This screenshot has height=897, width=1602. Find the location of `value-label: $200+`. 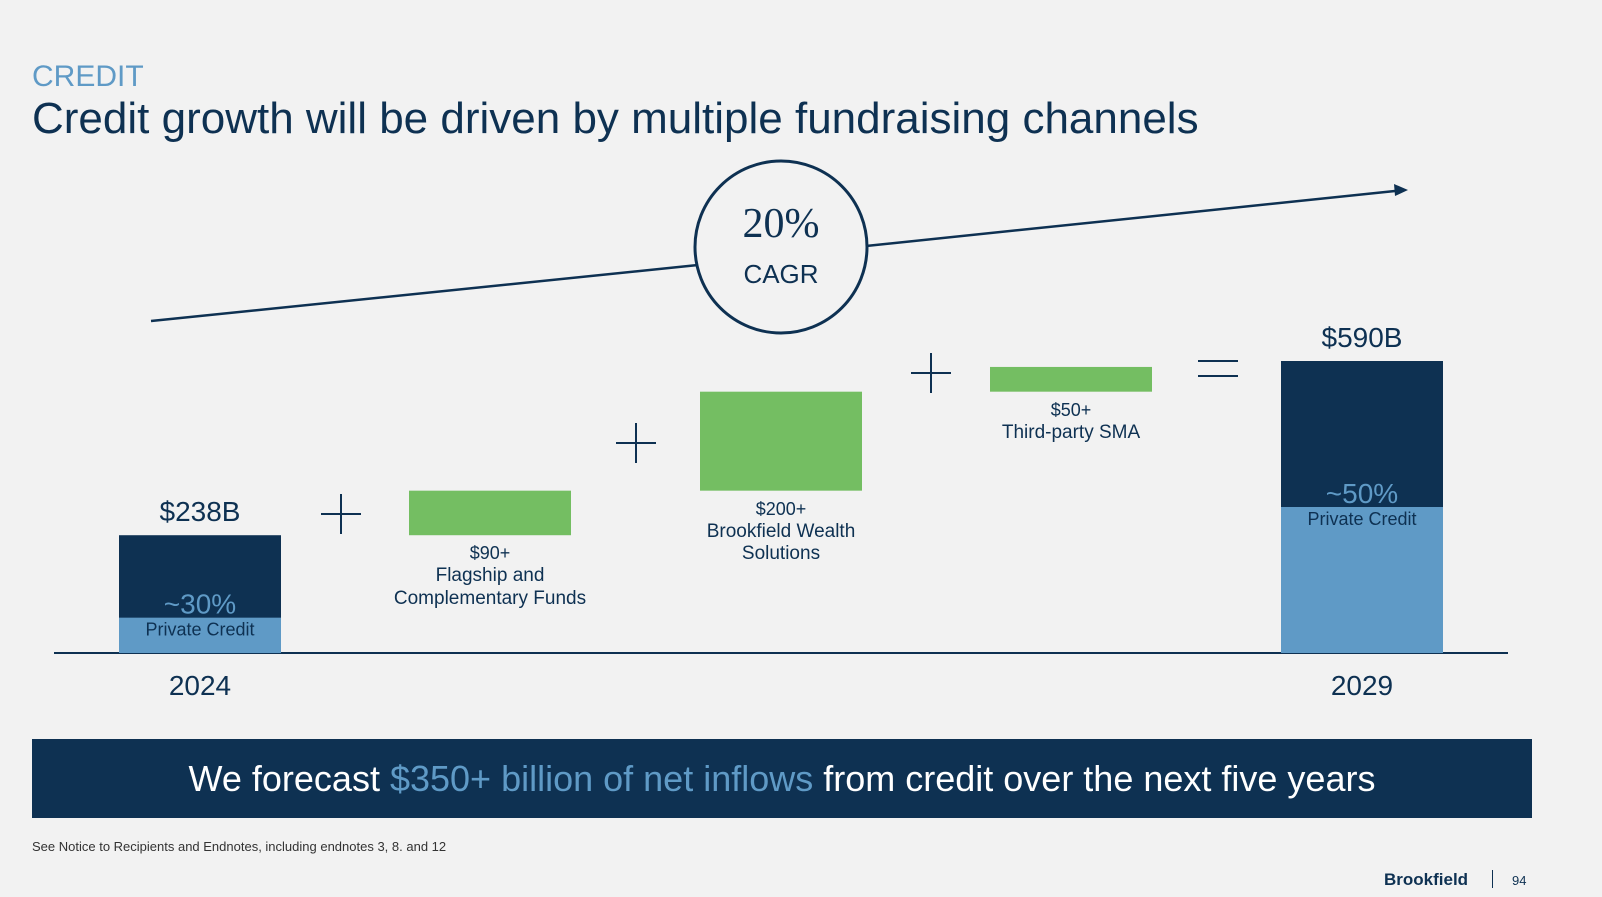

value-label: $200+ is located at coordinates (781, 508).